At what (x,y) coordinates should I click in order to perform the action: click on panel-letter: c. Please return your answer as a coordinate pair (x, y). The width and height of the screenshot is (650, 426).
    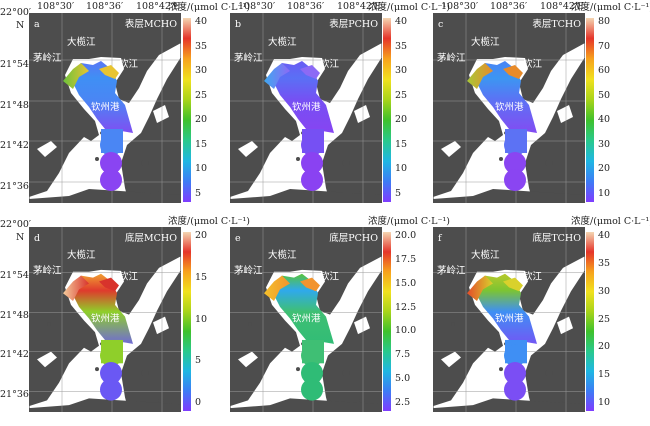
    Looking at the image, I should click on (440, 24).